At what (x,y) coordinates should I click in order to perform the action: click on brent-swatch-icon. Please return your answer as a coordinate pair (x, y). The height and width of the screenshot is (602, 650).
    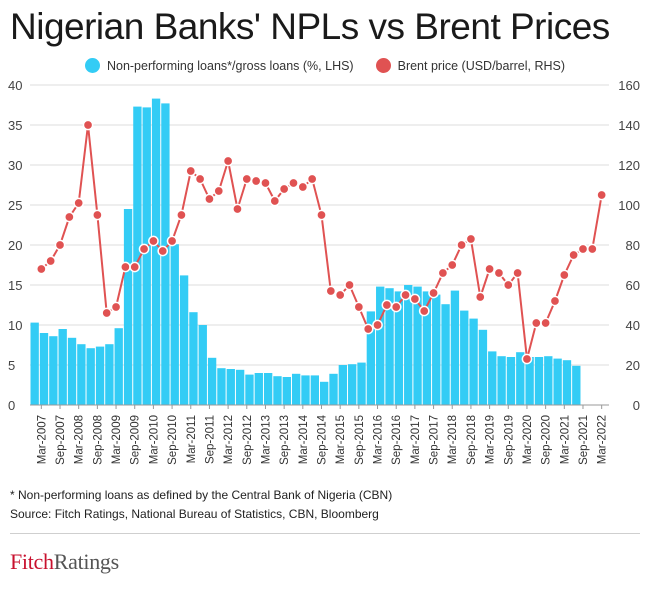
    Looking at the image, I should click on (383, 65).